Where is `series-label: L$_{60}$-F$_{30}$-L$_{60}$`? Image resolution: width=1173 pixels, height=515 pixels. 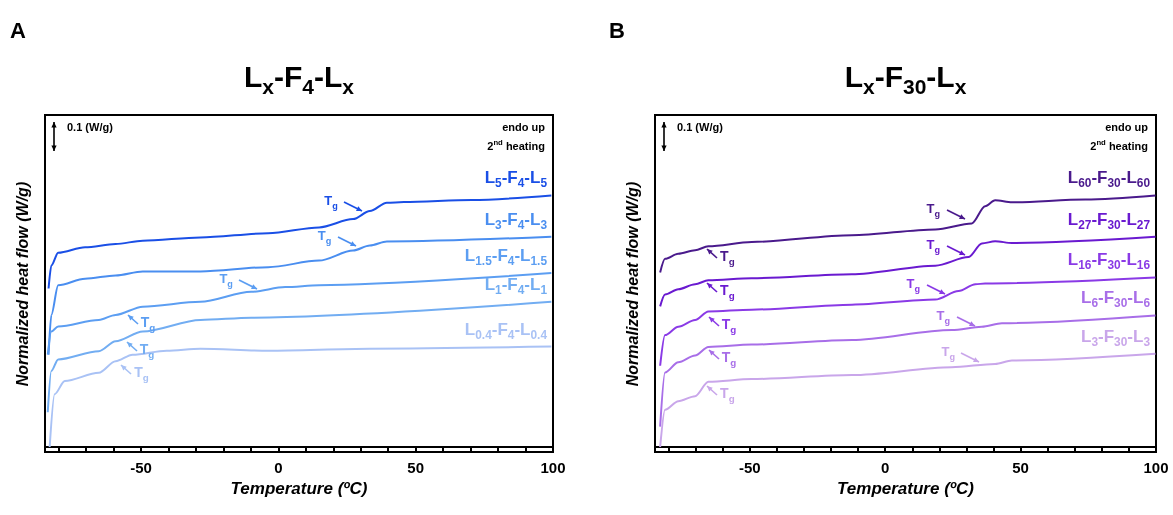 series-label: L$_{60}$-F$_{30}$-L$_{60}$ is located at coordinates (1108, 179).